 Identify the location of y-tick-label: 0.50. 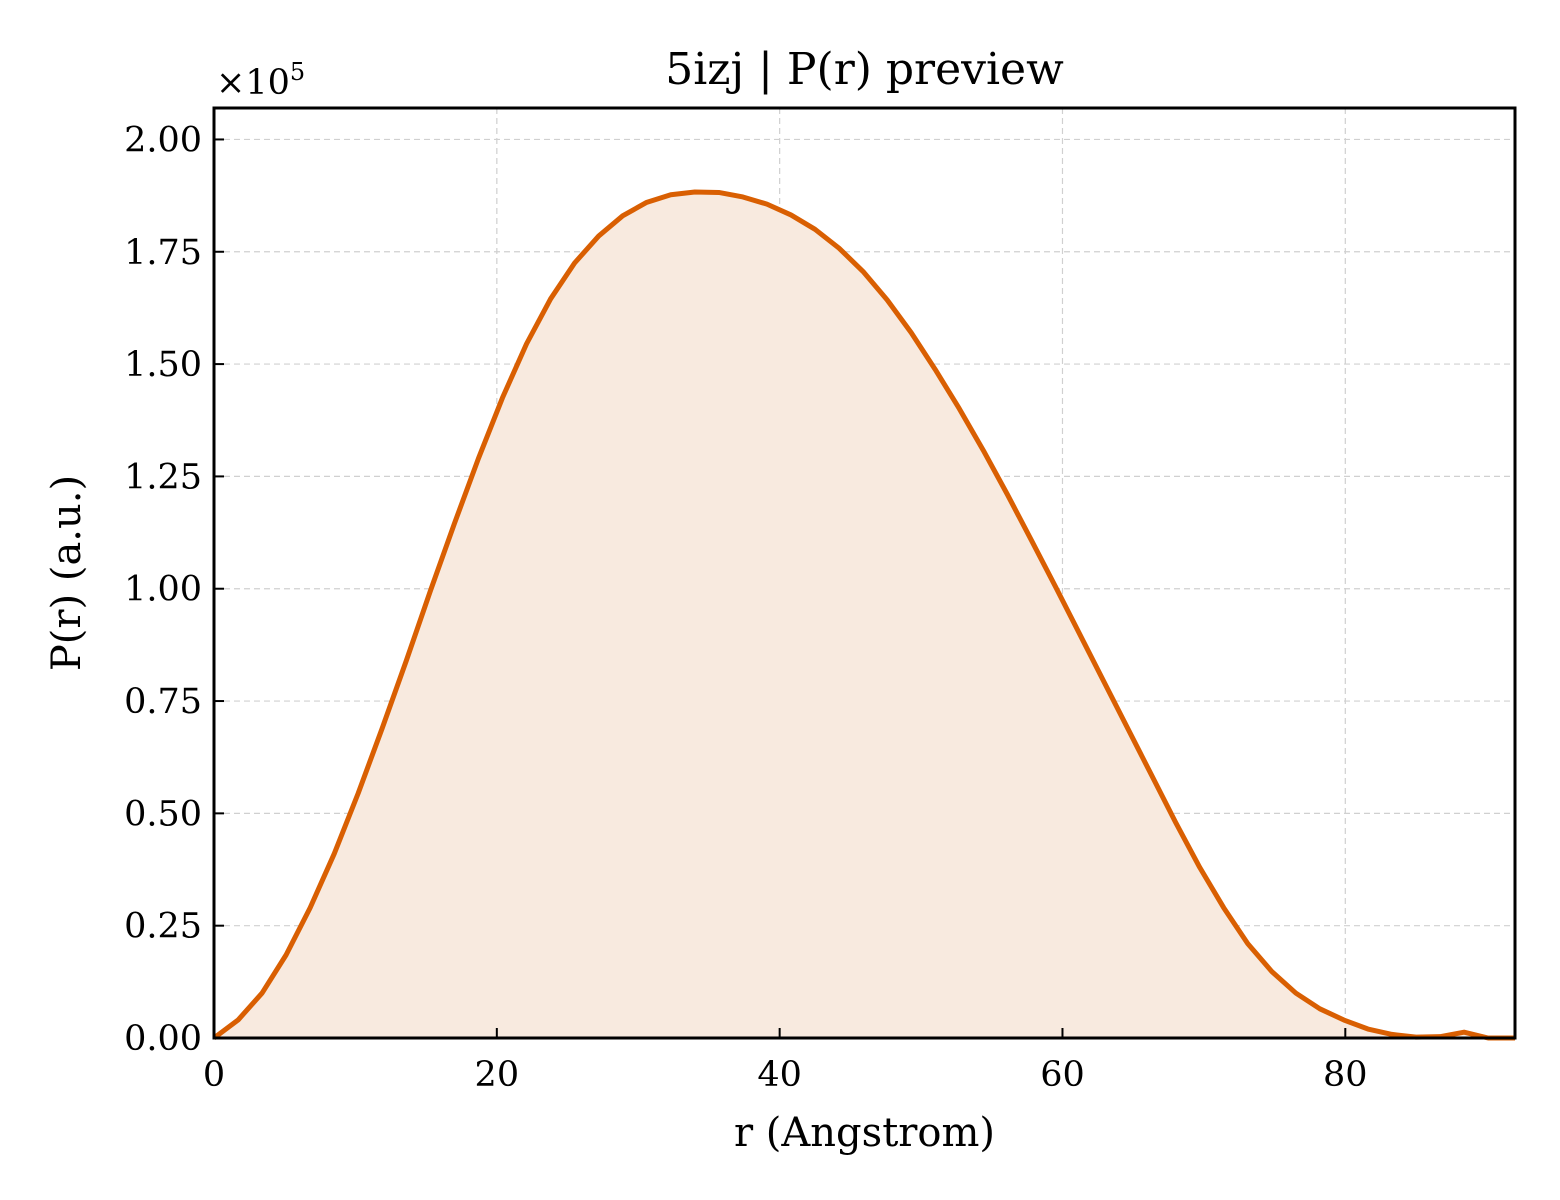
(163, 814).